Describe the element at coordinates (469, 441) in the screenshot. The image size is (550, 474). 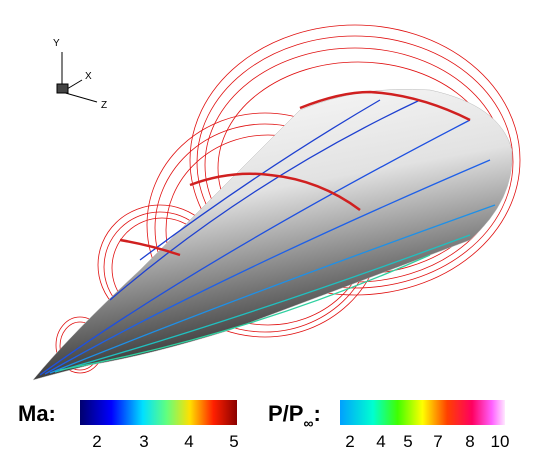
I see `colorbar-tick: 8` at that location.